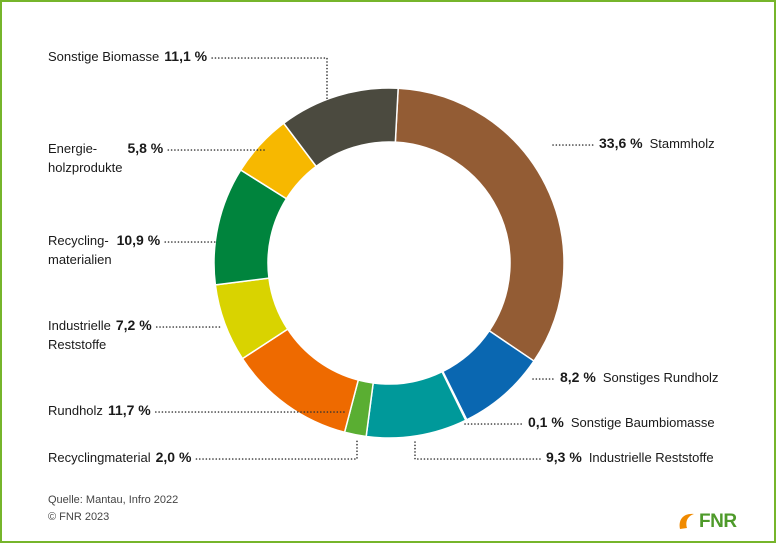 This screenshot has height=543, width=776. Describe the element at coordinates (564, 457) in the screenshot. I see `value-label: 9,3 %` at that location.